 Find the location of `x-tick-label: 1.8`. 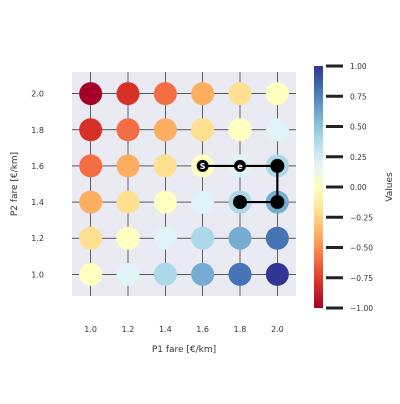

x-tick-label: 1.8 is located at coordinates (240, 329).